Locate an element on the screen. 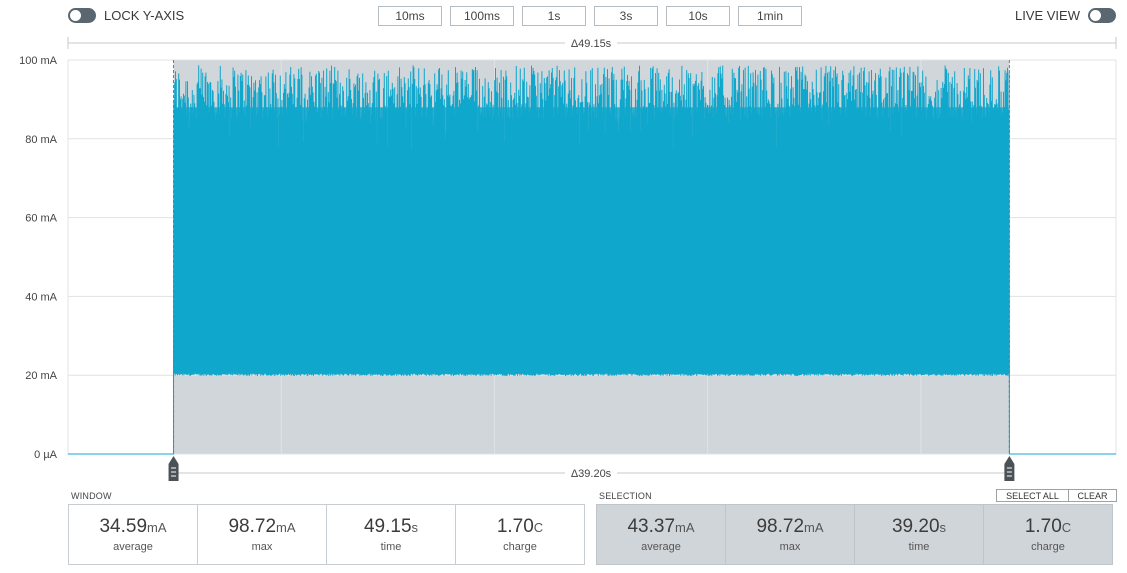 The width and height of the screenshot is (1127, 573). selection-start-handle is located at coordinates (173, 468).